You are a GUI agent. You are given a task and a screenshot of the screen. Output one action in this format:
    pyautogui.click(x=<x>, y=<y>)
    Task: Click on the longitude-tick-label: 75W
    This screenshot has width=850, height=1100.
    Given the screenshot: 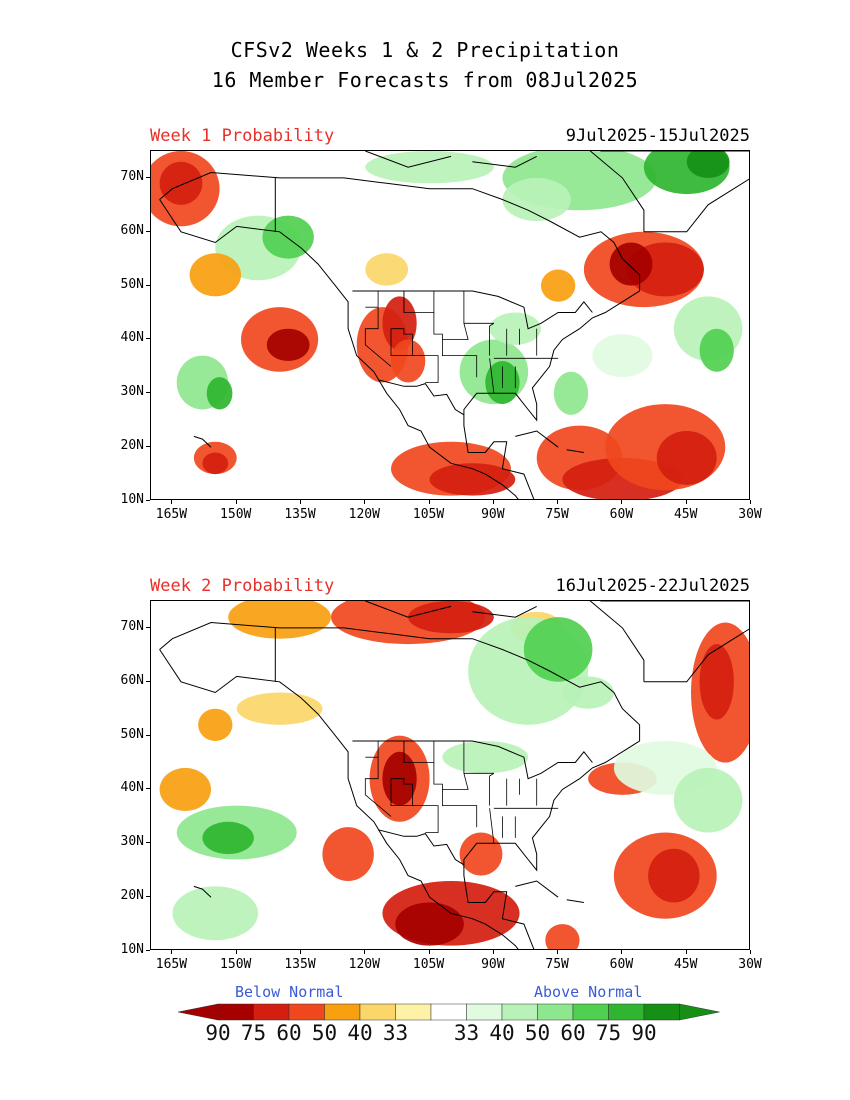 What is the action you would take?
    pyautogui.click(x=557, y=964)
    